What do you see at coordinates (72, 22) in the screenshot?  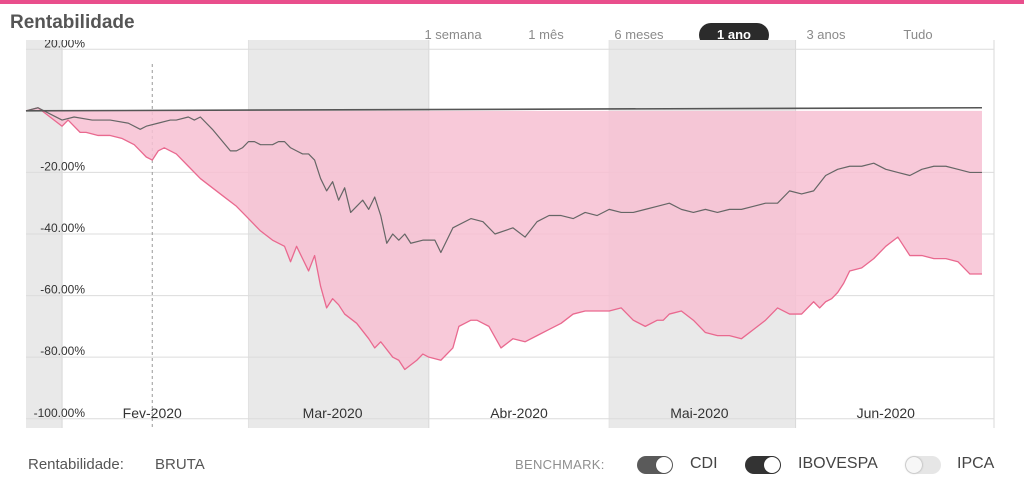 I see `page-title: Rentabilidade` at bounding box center [72, 22].